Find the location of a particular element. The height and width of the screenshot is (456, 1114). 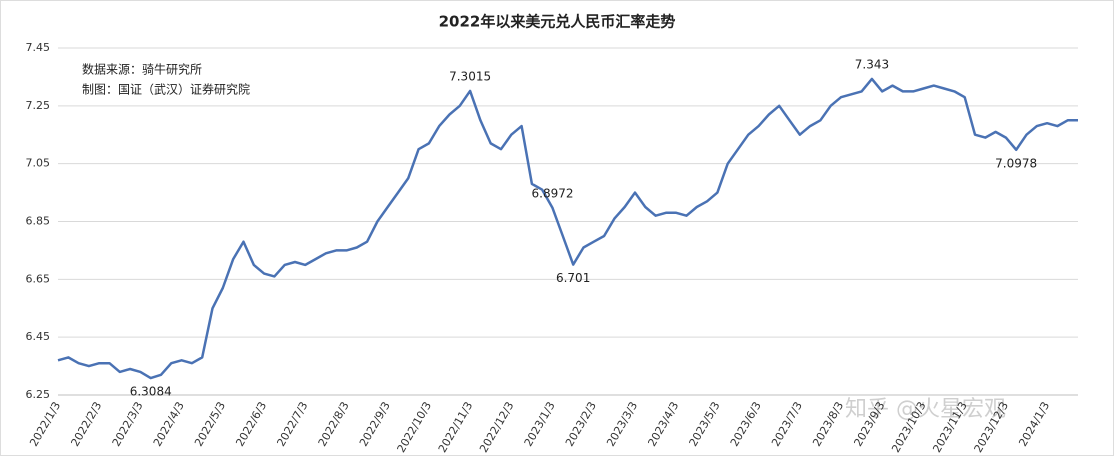

y-tick-label: 6.25 is located at coordinates (38, 394).